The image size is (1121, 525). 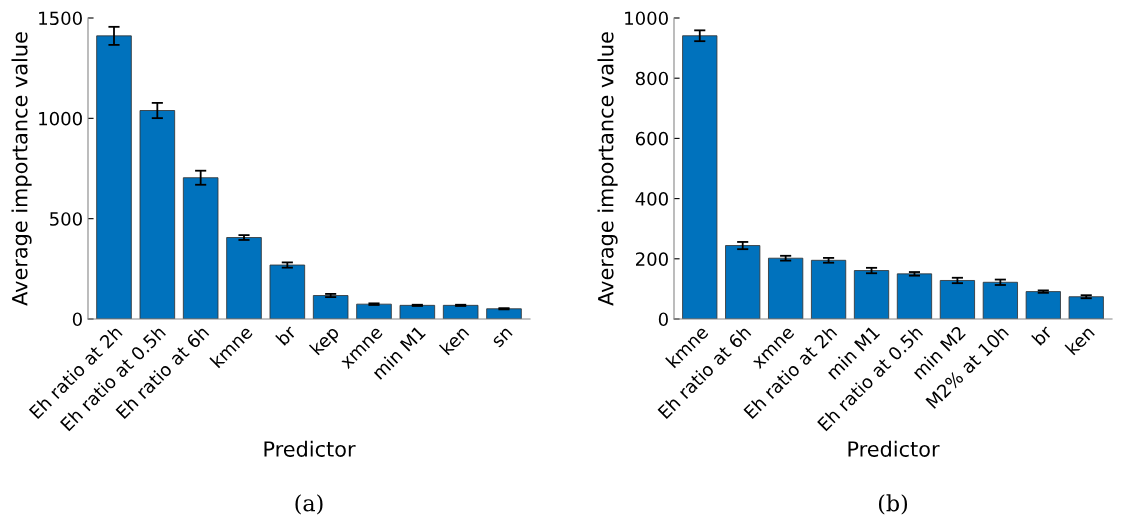 I want to click on x-tick-label: sn, so click(x=502, y=337).